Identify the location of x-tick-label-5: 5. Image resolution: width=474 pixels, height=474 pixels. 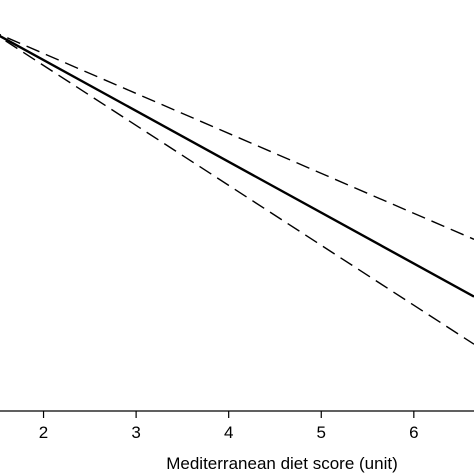
(321, 432).